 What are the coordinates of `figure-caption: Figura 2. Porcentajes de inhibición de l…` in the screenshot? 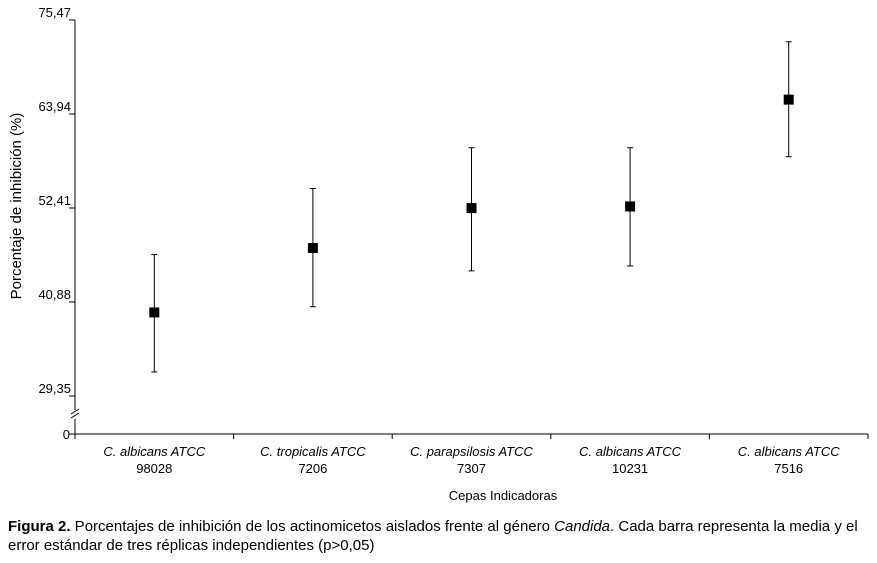 It's located at (439, 536).